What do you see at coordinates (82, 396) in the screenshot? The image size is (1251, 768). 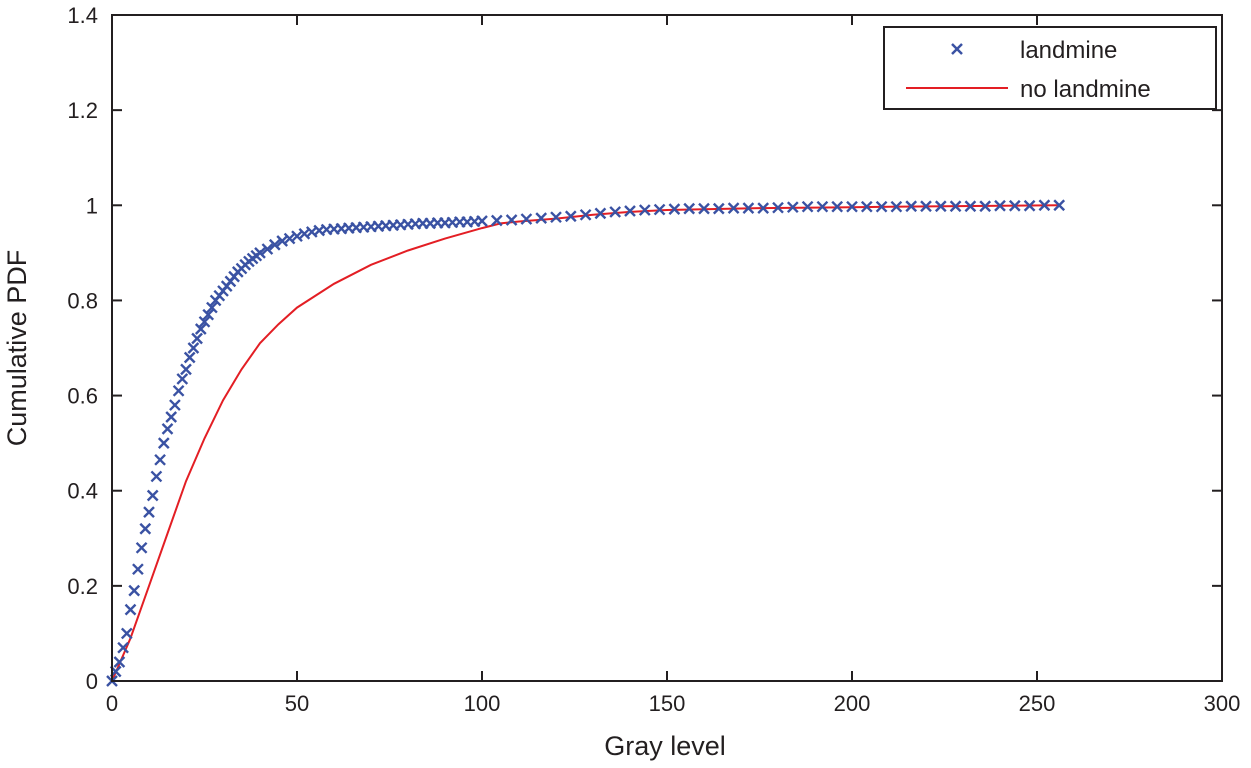 I see `y-tick-label: 0.6` at bounding box center [82, 396].